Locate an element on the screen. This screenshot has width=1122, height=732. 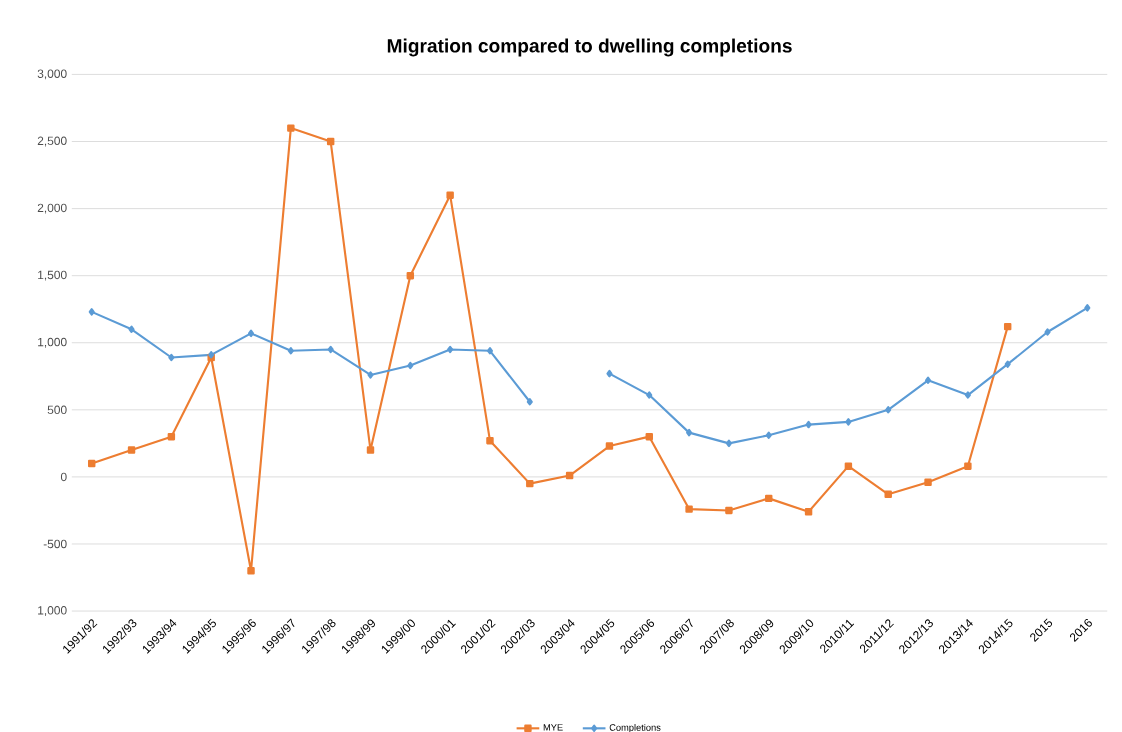
y-tick-label: 1,500 is located at coordinates (52, 275).